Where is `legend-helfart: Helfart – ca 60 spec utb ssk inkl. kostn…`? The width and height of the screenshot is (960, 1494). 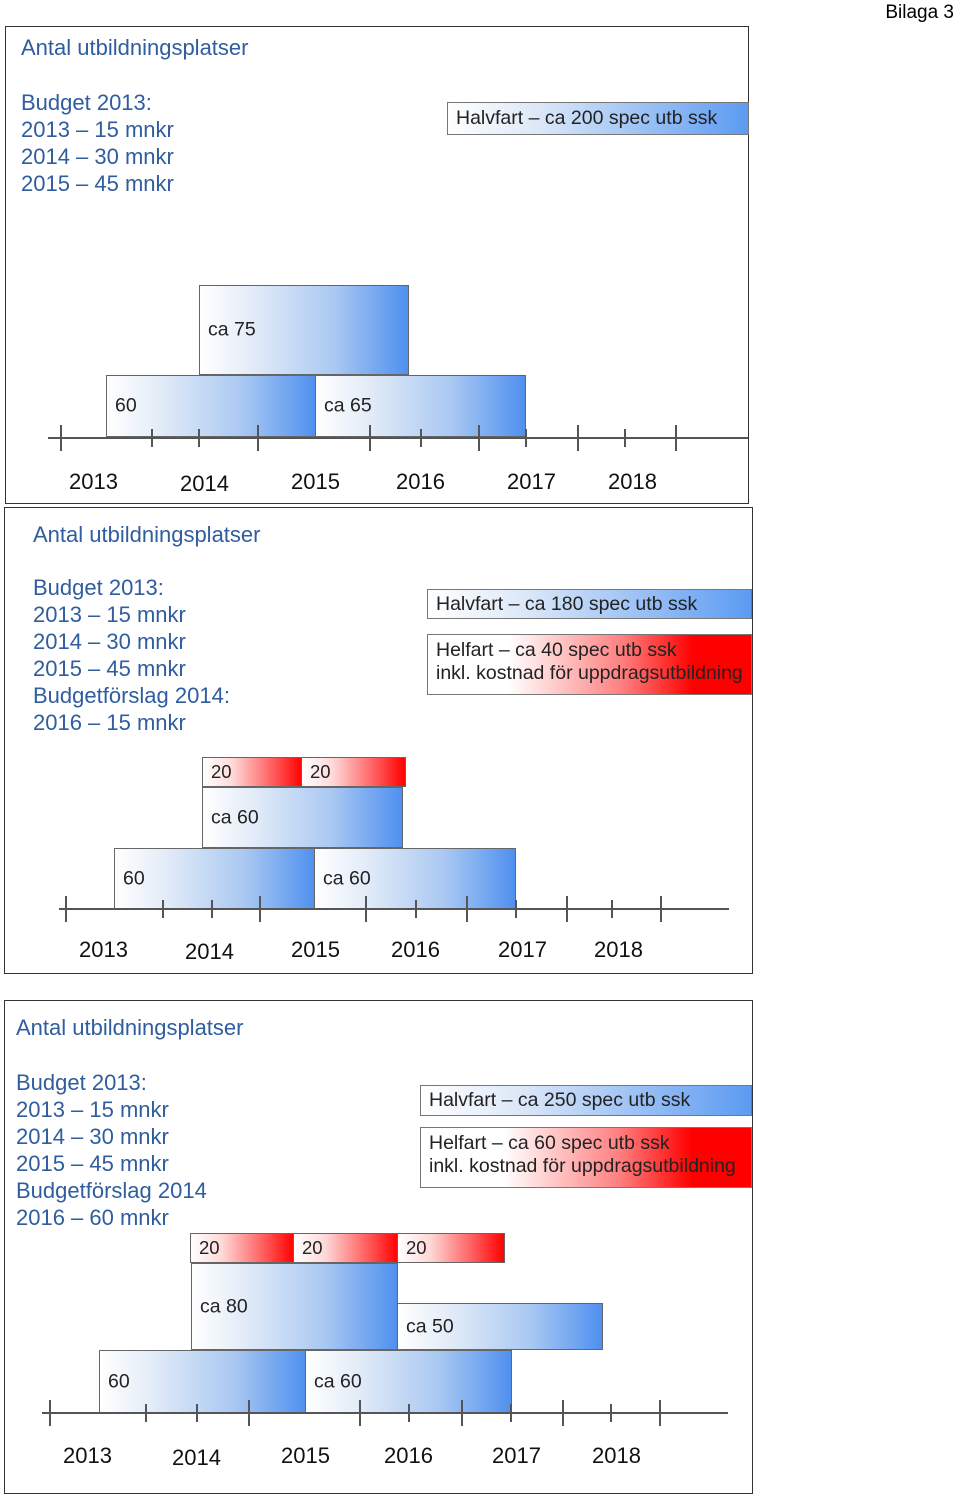 legend-helfart: Helfart – ca 60 spec utb ssk inkl. kostn… is located at coordinates (586, 1157).